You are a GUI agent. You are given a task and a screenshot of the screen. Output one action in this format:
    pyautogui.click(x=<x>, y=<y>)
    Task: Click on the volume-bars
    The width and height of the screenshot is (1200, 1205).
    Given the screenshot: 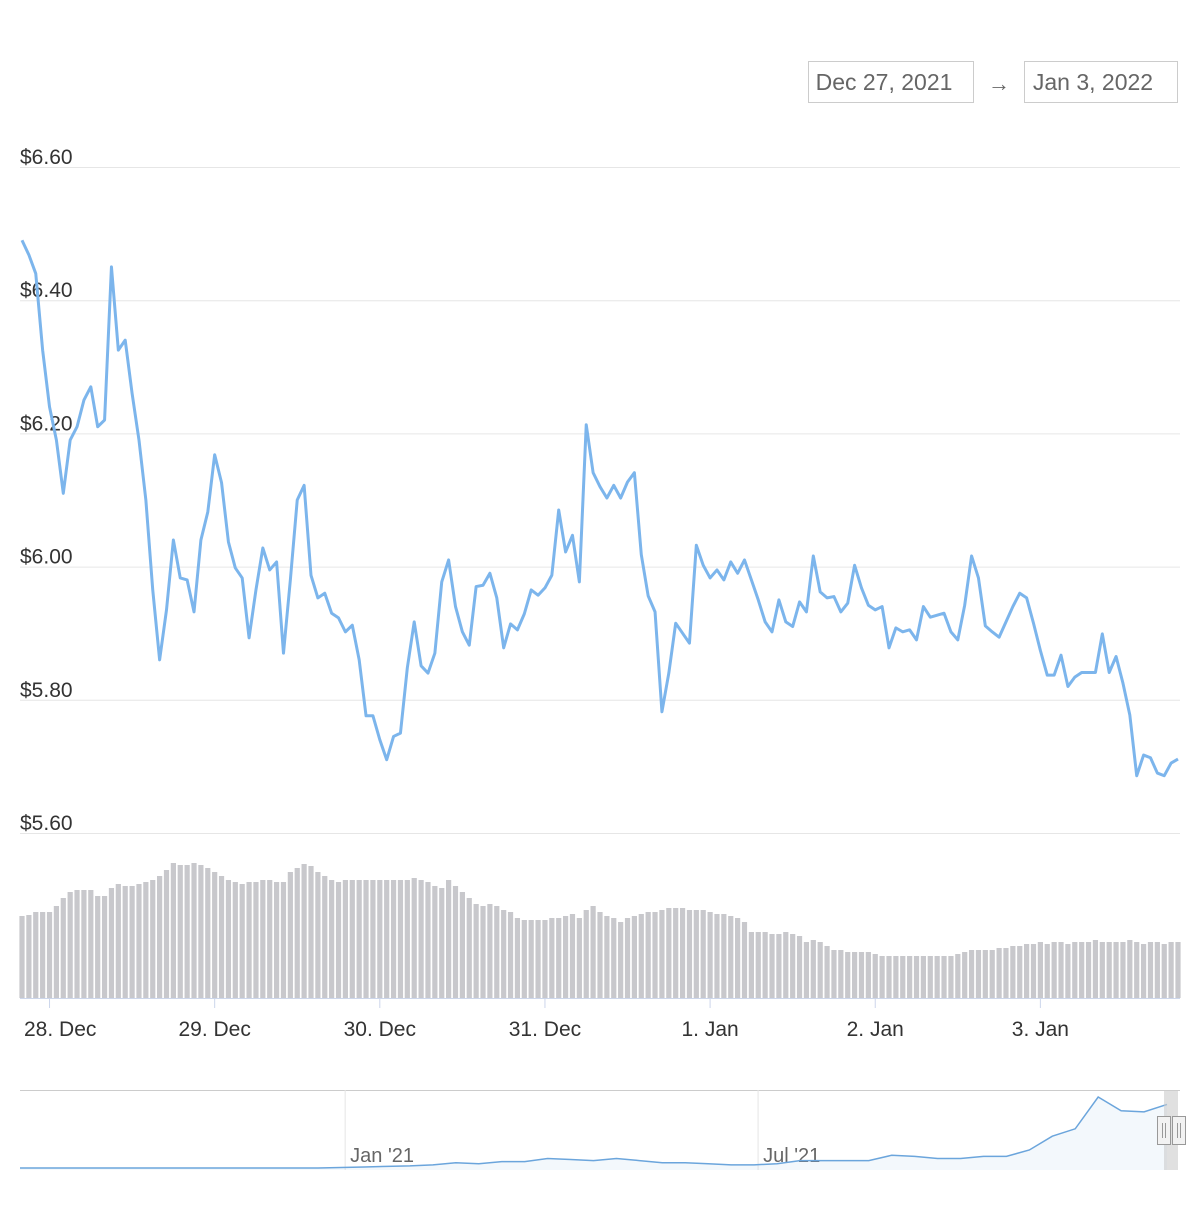 What is the action you would take?
    pyautogui.click(x=600, y=930)
    